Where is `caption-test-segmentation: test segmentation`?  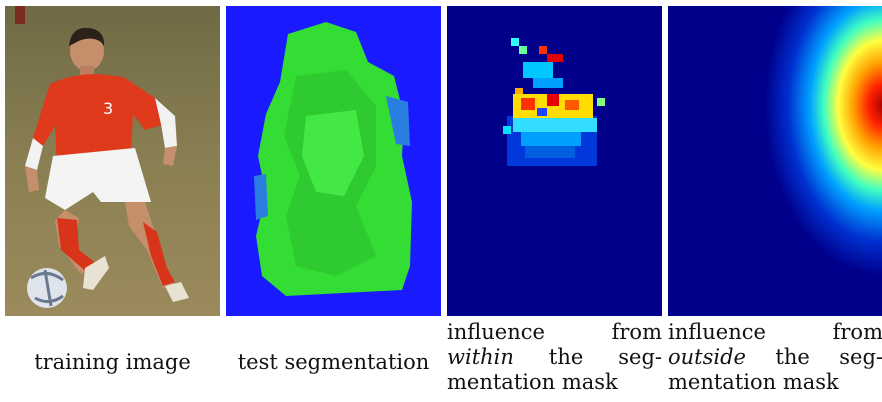
caption-test-segmentation: test segmentation is located at coordinates (333, 362).